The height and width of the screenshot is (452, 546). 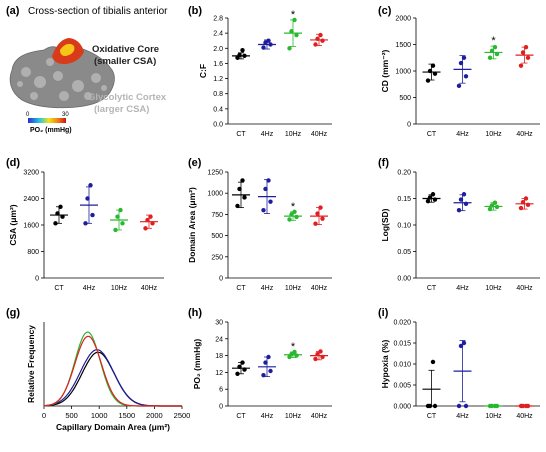 I want to click on y-tick-label: 2400, so click(x=31, y=199).